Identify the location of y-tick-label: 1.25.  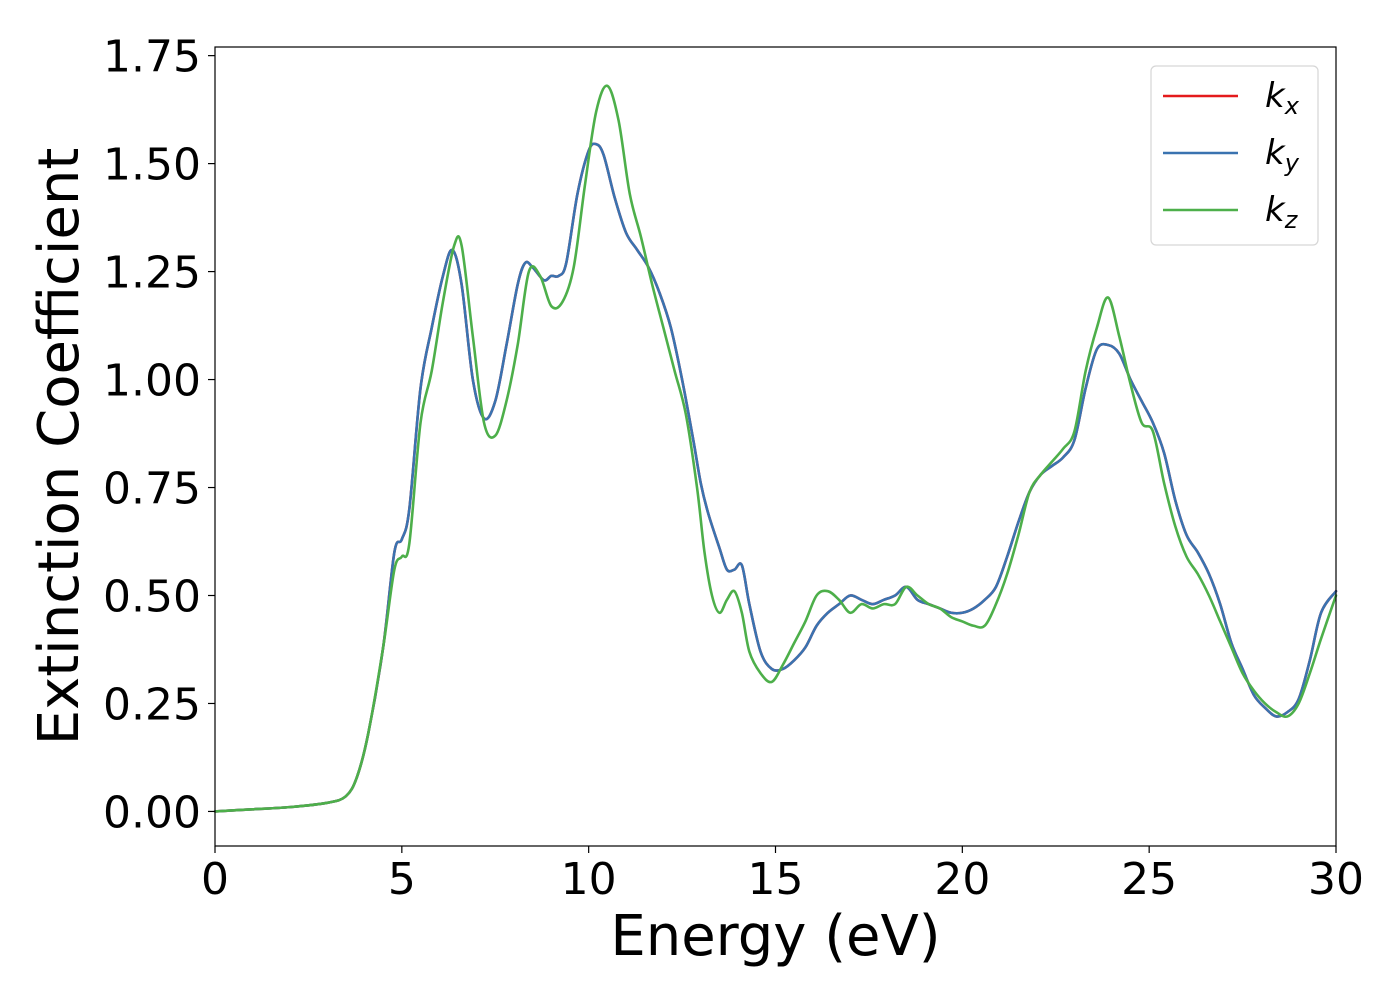
(152, 273).